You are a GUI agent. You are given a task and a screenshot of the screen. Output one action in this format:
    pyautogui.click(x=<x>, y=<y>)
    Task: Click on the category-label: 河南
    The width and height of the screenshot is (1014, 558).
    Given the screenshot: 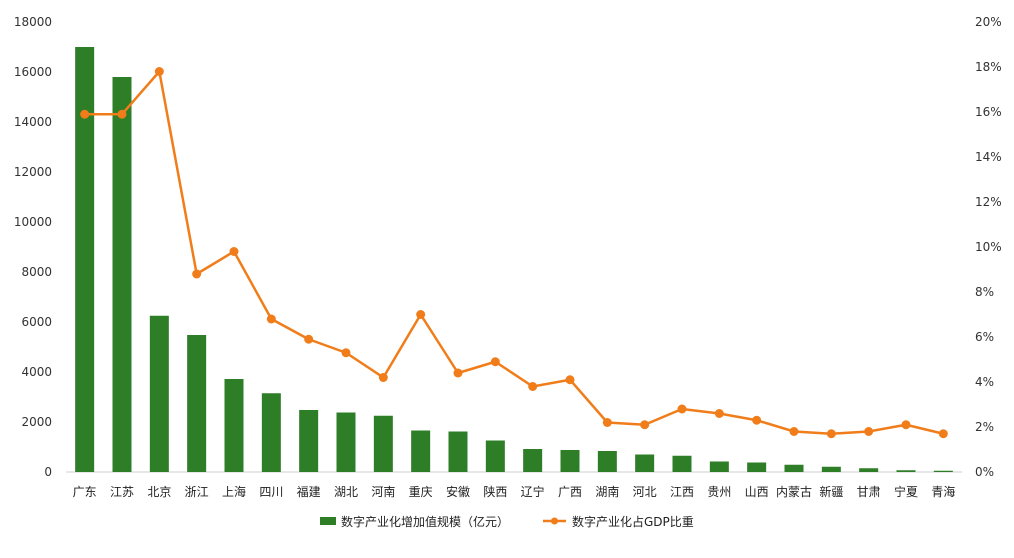 What is the action you would take?
    pyautogui.click(x=383, y=491)
    